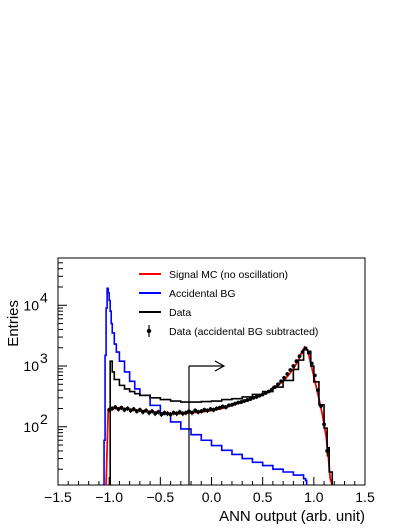 The height and width of the screenshot is (529, 409). Describe the element at coordinates (44, 297) in the screenshot. I see `y-tick-label-exponent: 4` at that location.